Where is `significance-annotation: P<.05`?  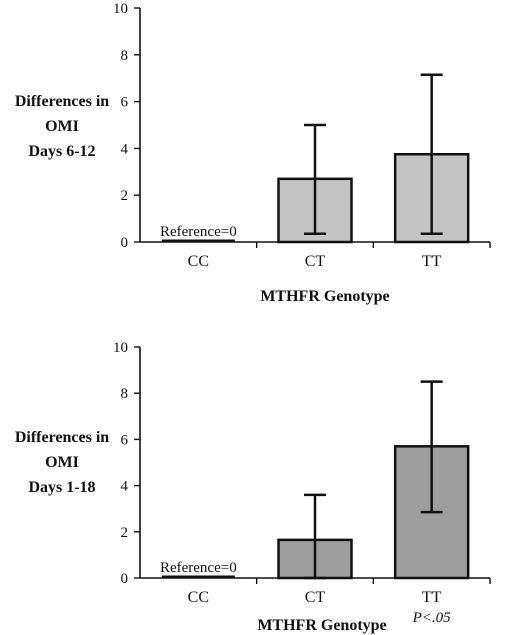 significance-annotation: P<.05 is located at coordinates (432, 618).